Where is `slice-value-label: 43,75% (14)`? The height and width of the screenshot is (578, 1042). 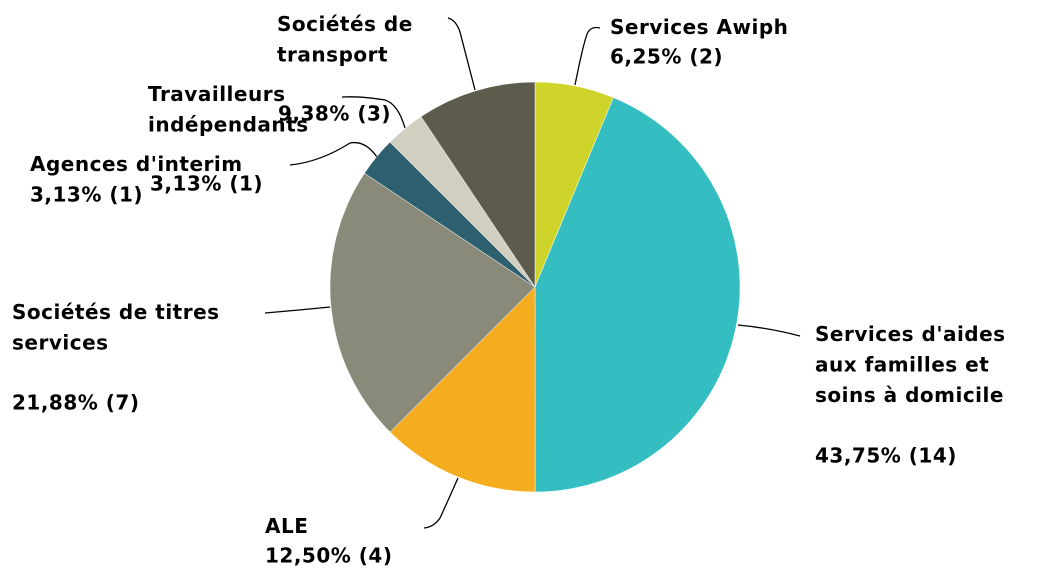 slice-value-label: 43,75% (14) is located at coordinates (886, 456).